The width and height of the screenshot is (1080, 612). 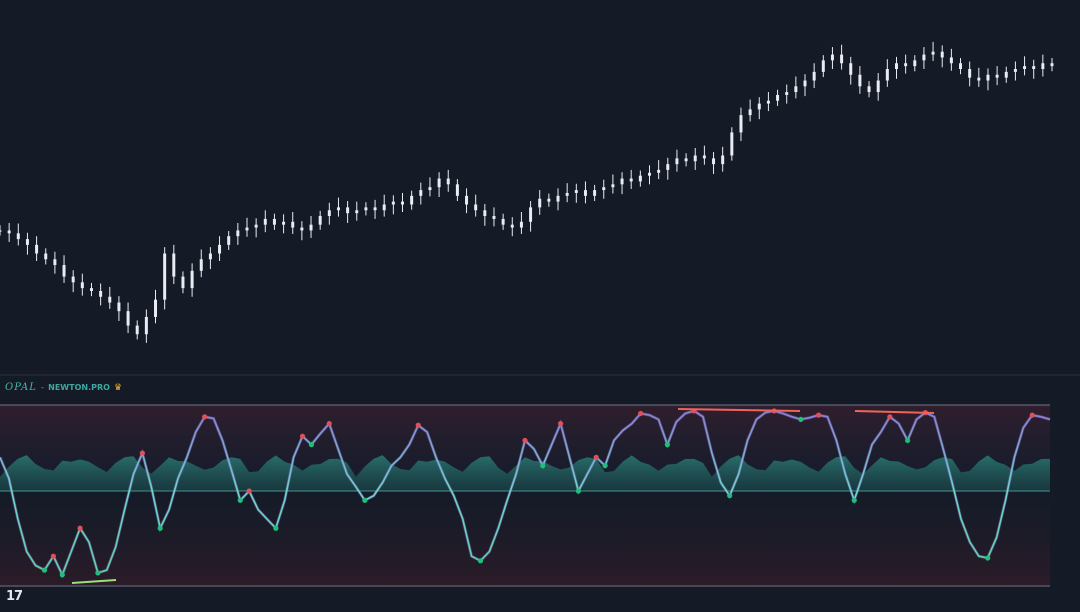 I want to click on histogram-layer, so click(x=525, y=473).